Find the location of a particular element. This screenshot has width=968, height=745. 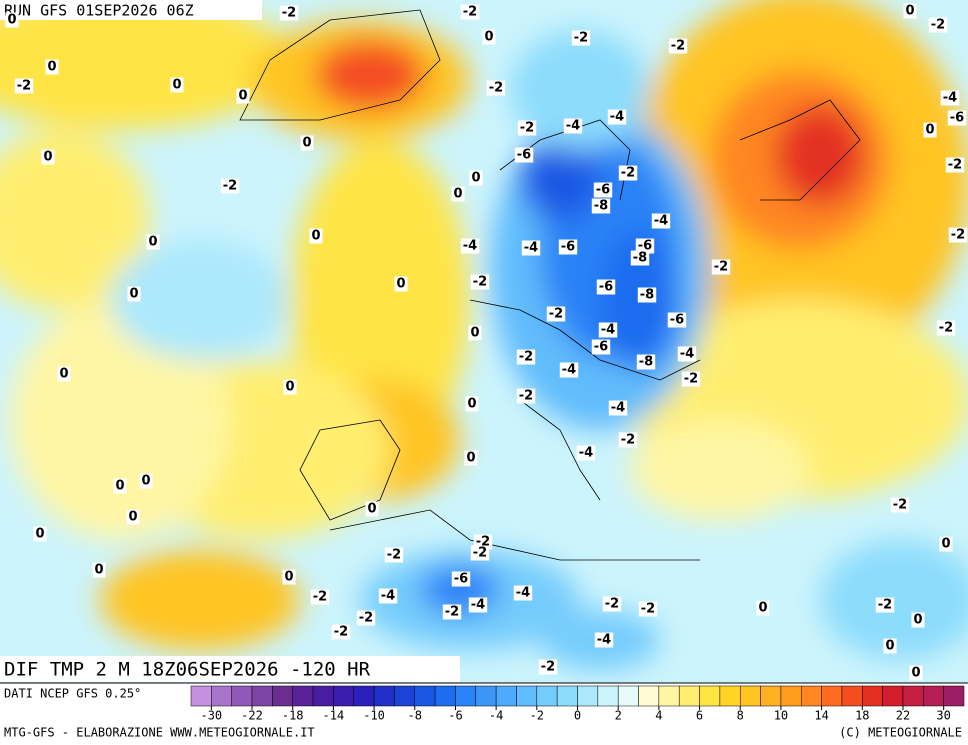

colorbar-tick-label: -30 is located at coordinates (211, 716).